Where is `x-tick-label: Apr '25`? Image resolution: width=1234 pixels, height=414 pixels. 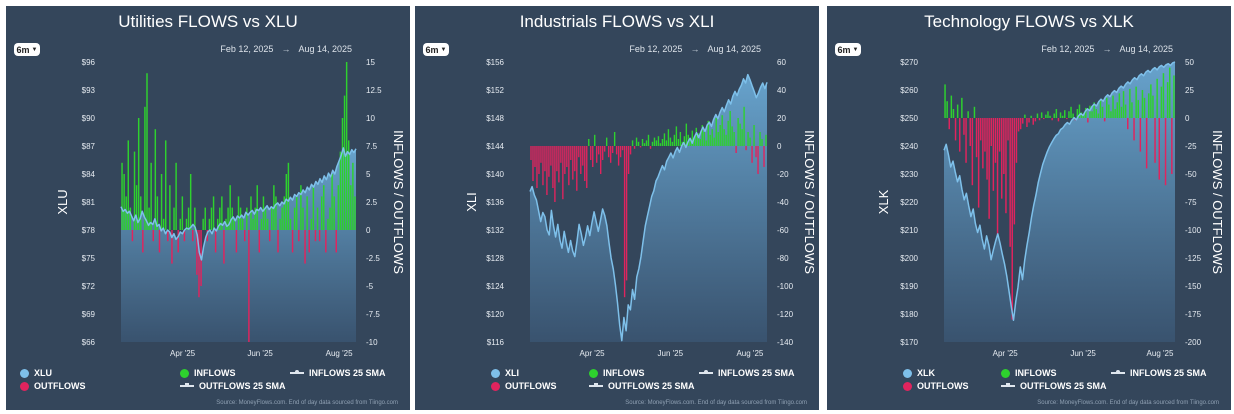 x-tick-label: Apr '25 is located at coordinates (593, 353).